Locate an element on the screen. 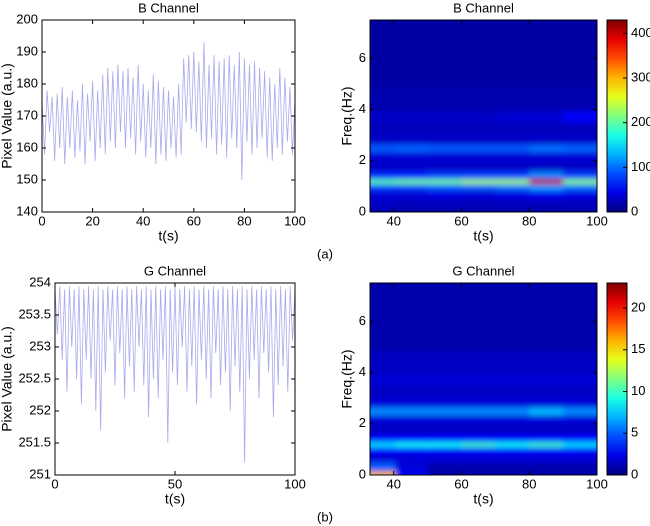 This screenshot has height=526, width=650. y-tick-label: 170 is located at coordinates (27, 114).